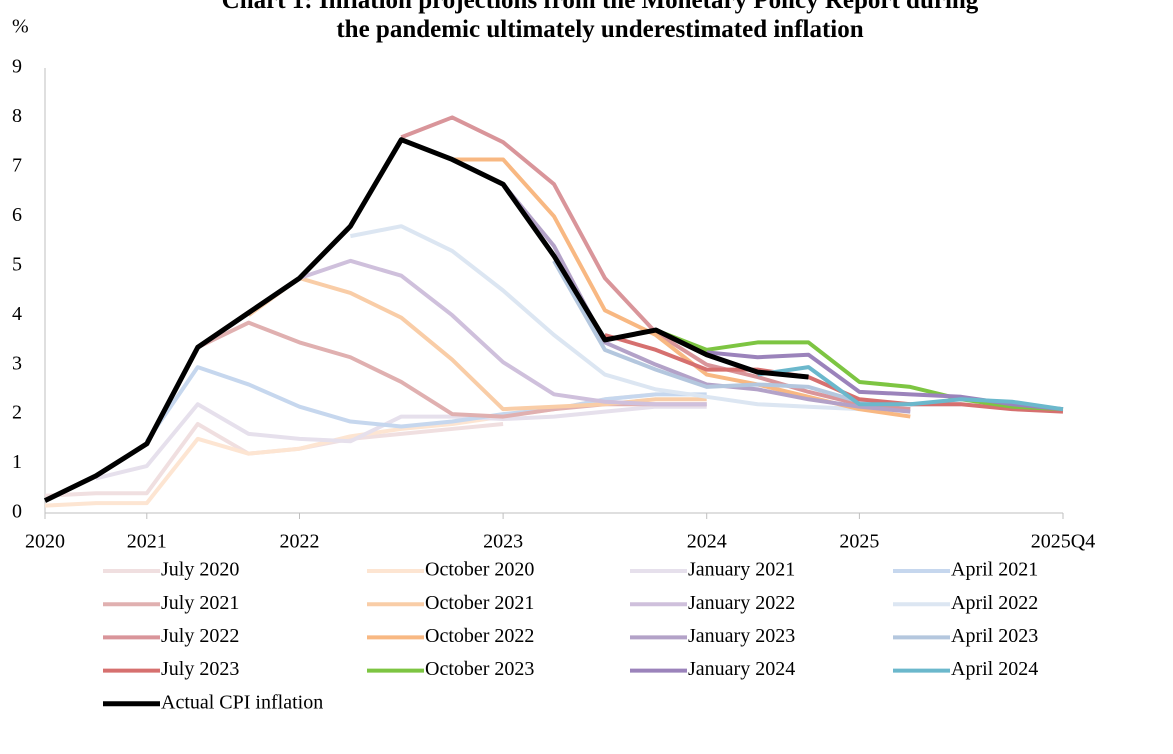  What do you see at coordinates (17, 462) in the screenshot?
I see `y-tick-label: 1` at bounding box center [17, 462].